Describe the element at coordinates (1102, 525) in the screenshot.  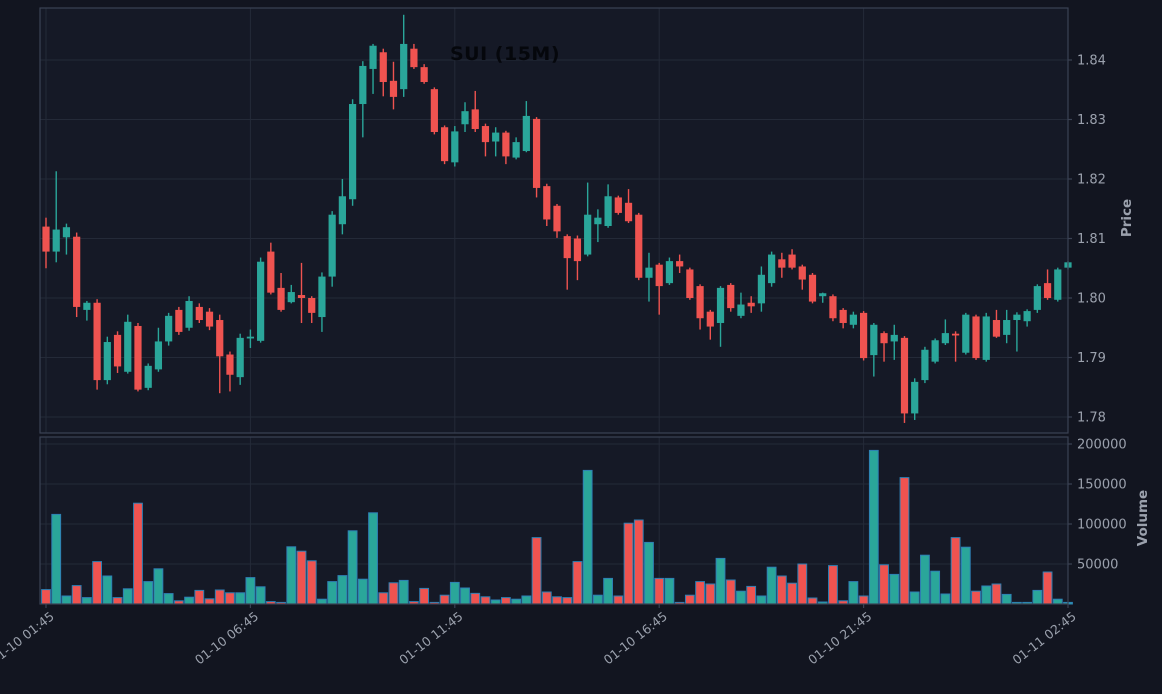
I see `volume-tick-label: 100000` at that location.